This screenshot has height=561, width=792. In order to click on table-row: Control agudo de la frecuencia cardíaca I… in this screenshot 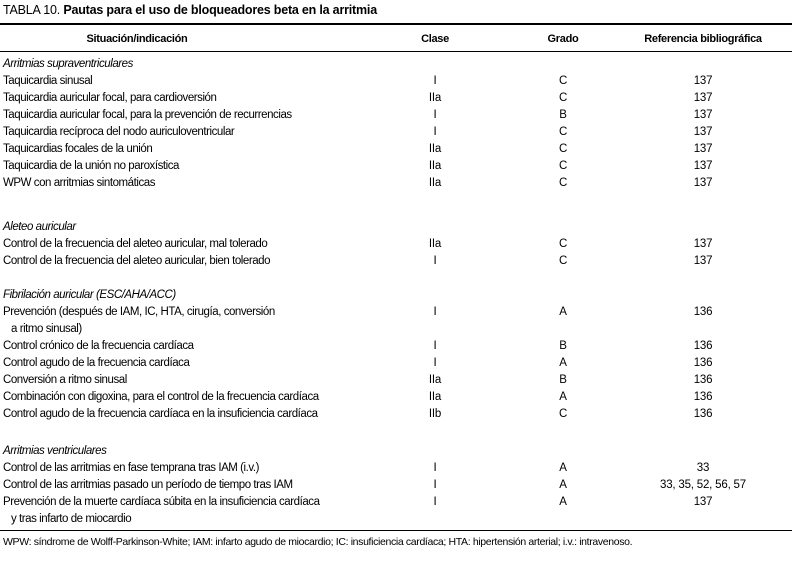, I will do `click(396, 363)`.